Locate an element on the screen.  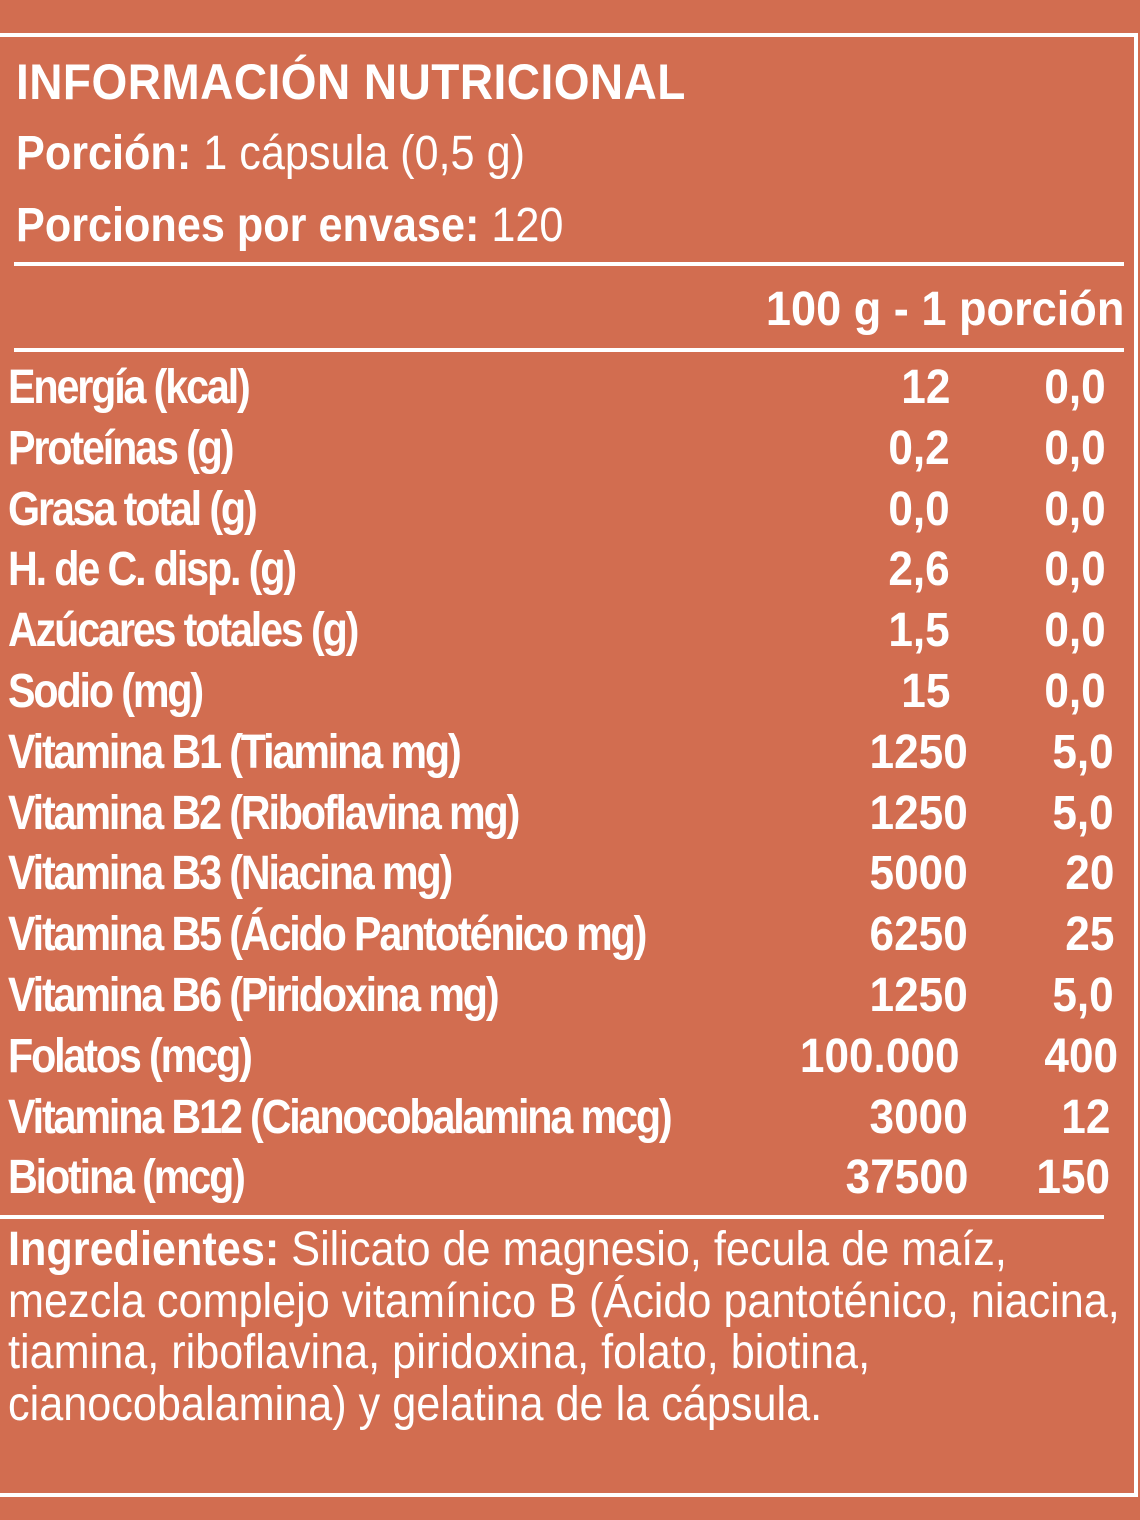
table-row: Folatos (mcg) 100.000 400 is located at coordinates (570, 1057).